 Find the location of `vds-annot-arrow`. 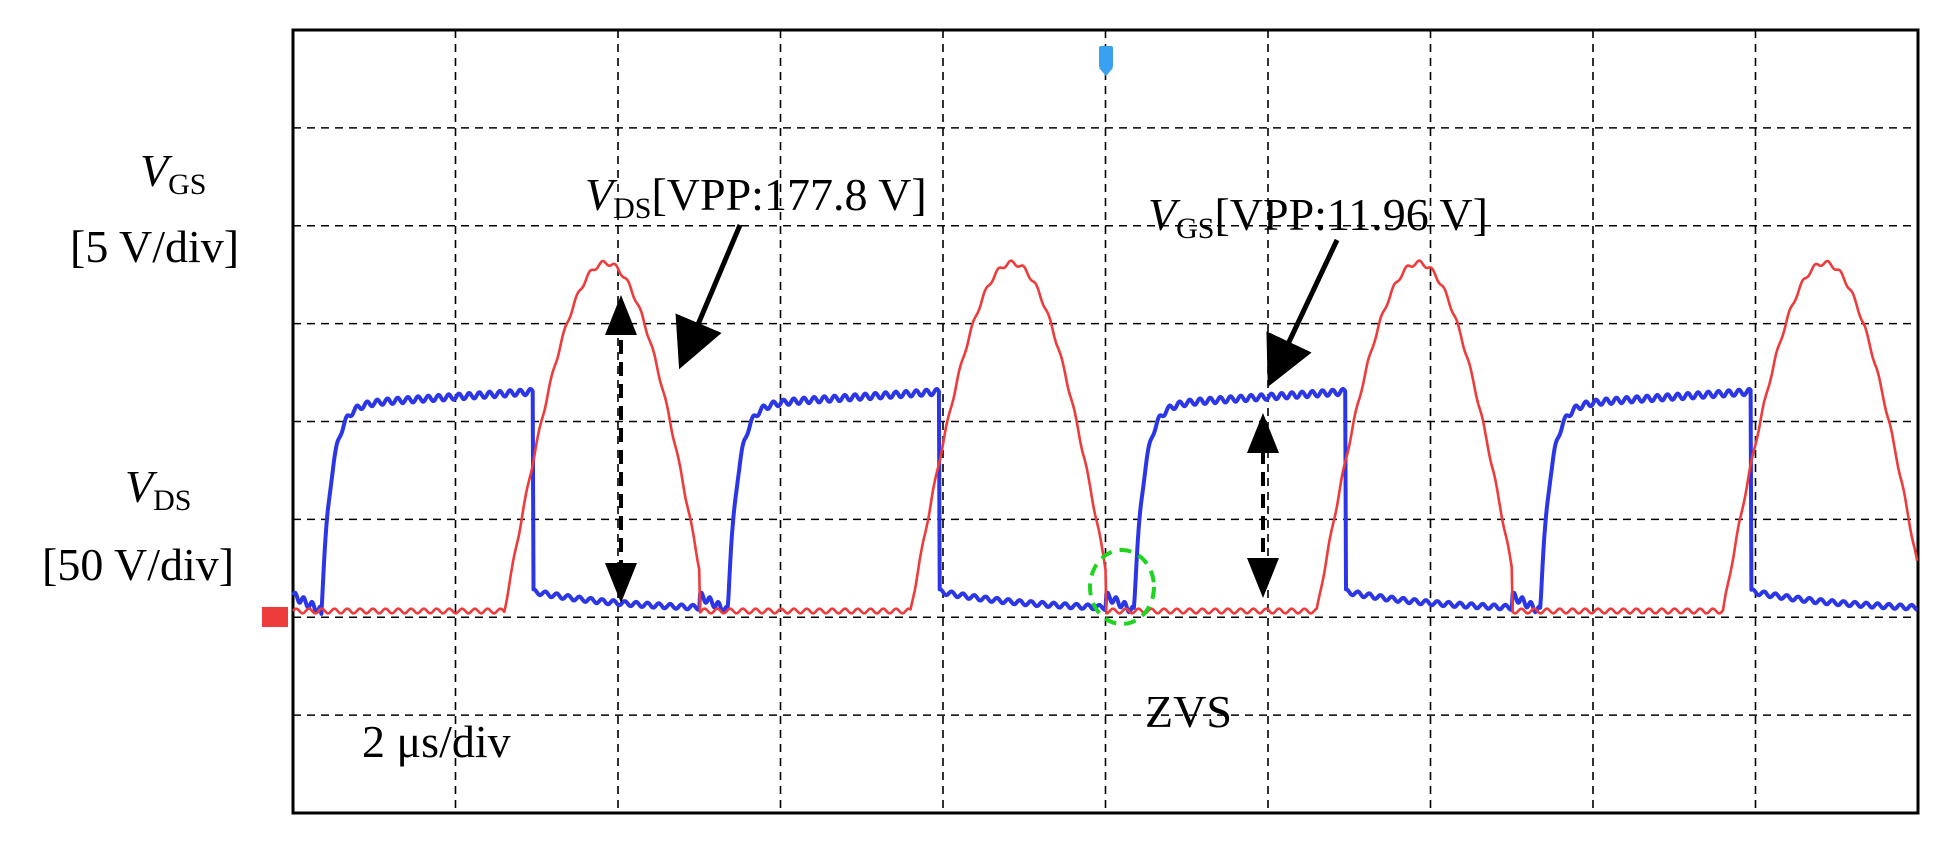

vds-annot-arrow is located at coordinates (709, 297).